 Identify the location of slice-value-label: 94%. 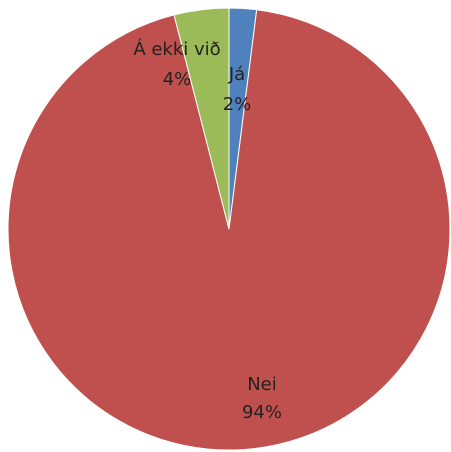
(262, 412).